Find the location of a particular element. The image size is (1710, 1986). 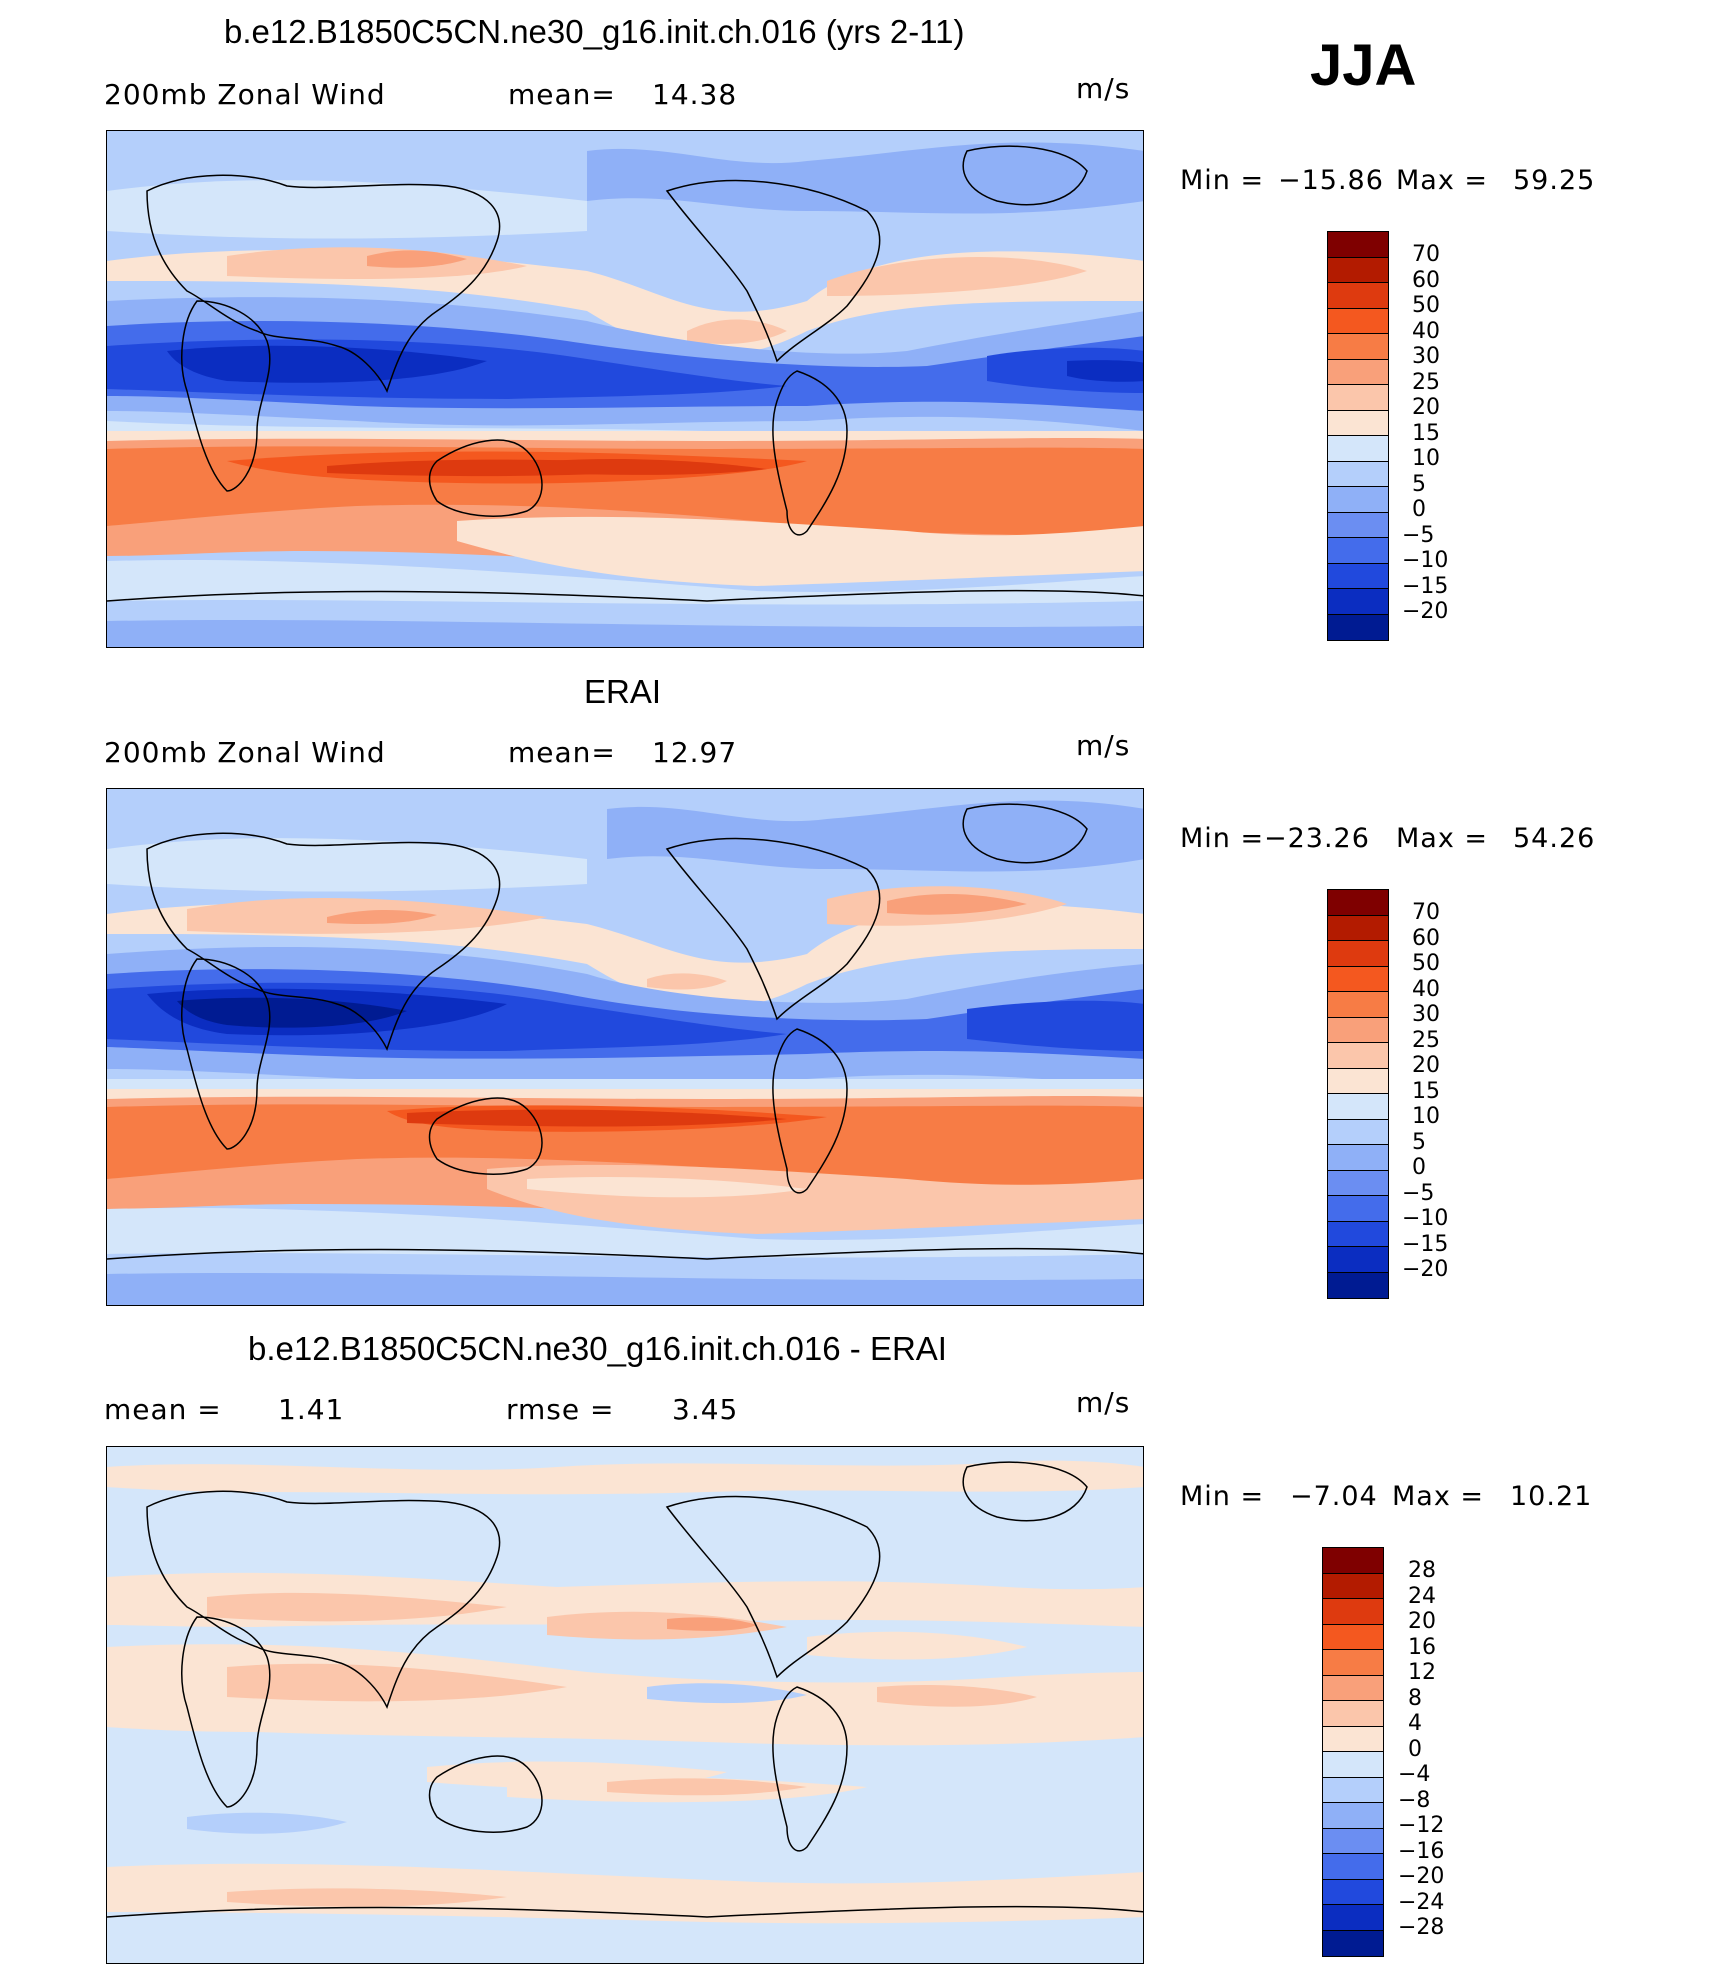

min-value: −15.86 is located at coordinates (1331, 180).